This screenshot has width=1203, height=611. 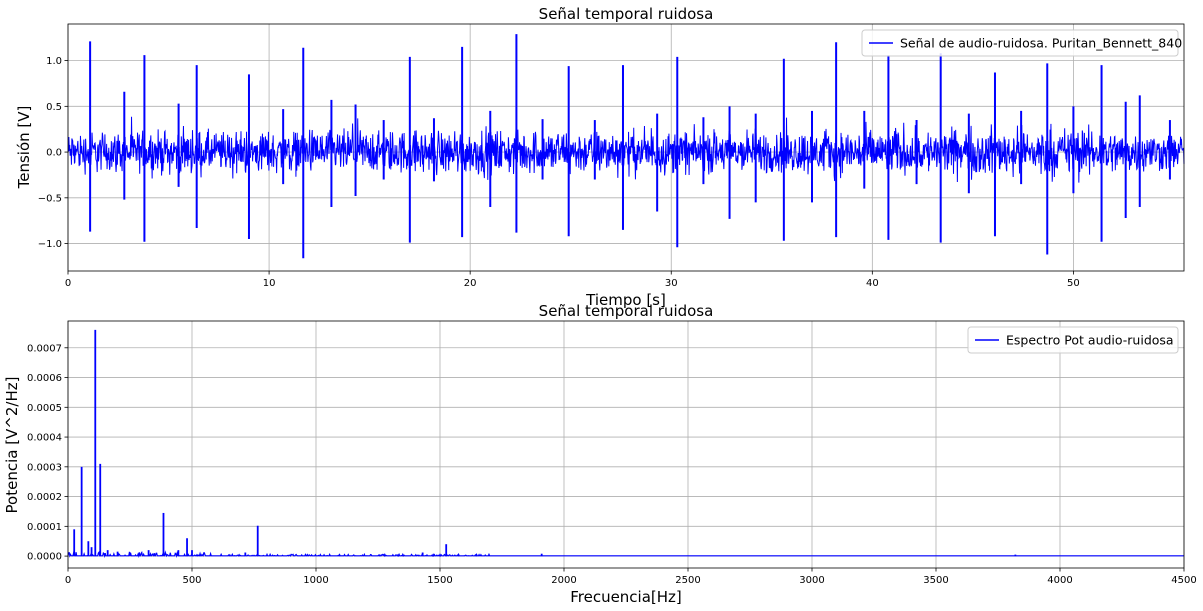 What do you see at coordinates (626, 597) in the screenshot?
I see `x-axis-label-bottom: Frecuencia[Hz]` at bounding box center [626, 597].